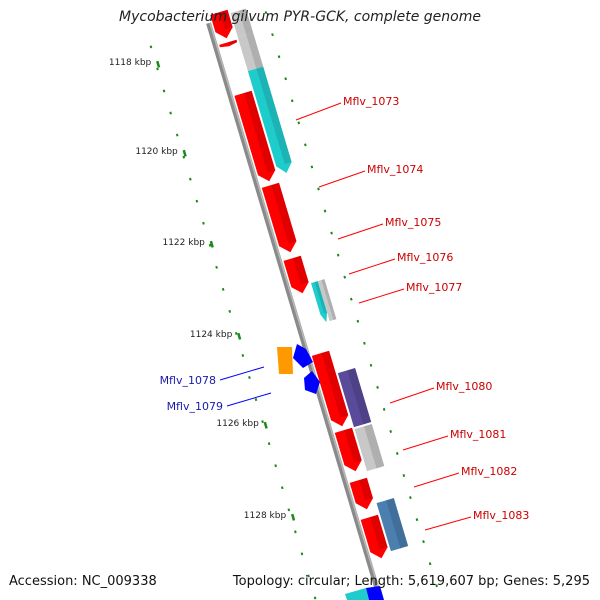 This screenshot has width=600, height=600. What do you see at coordinates (464, 386) in the screenshot?
I see `gene-label: Mflv_1080` at bounding box center [464, 386].